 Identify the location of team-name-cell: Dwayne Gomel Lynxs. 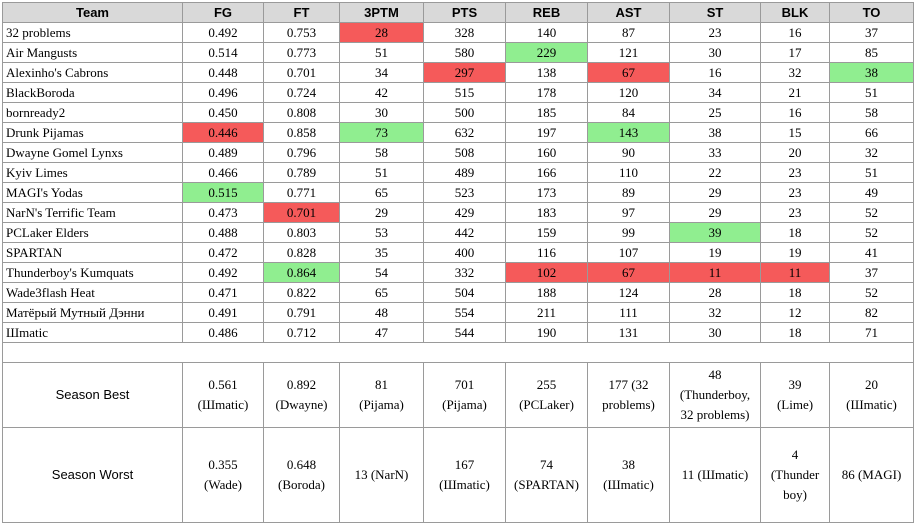
(92, 152).